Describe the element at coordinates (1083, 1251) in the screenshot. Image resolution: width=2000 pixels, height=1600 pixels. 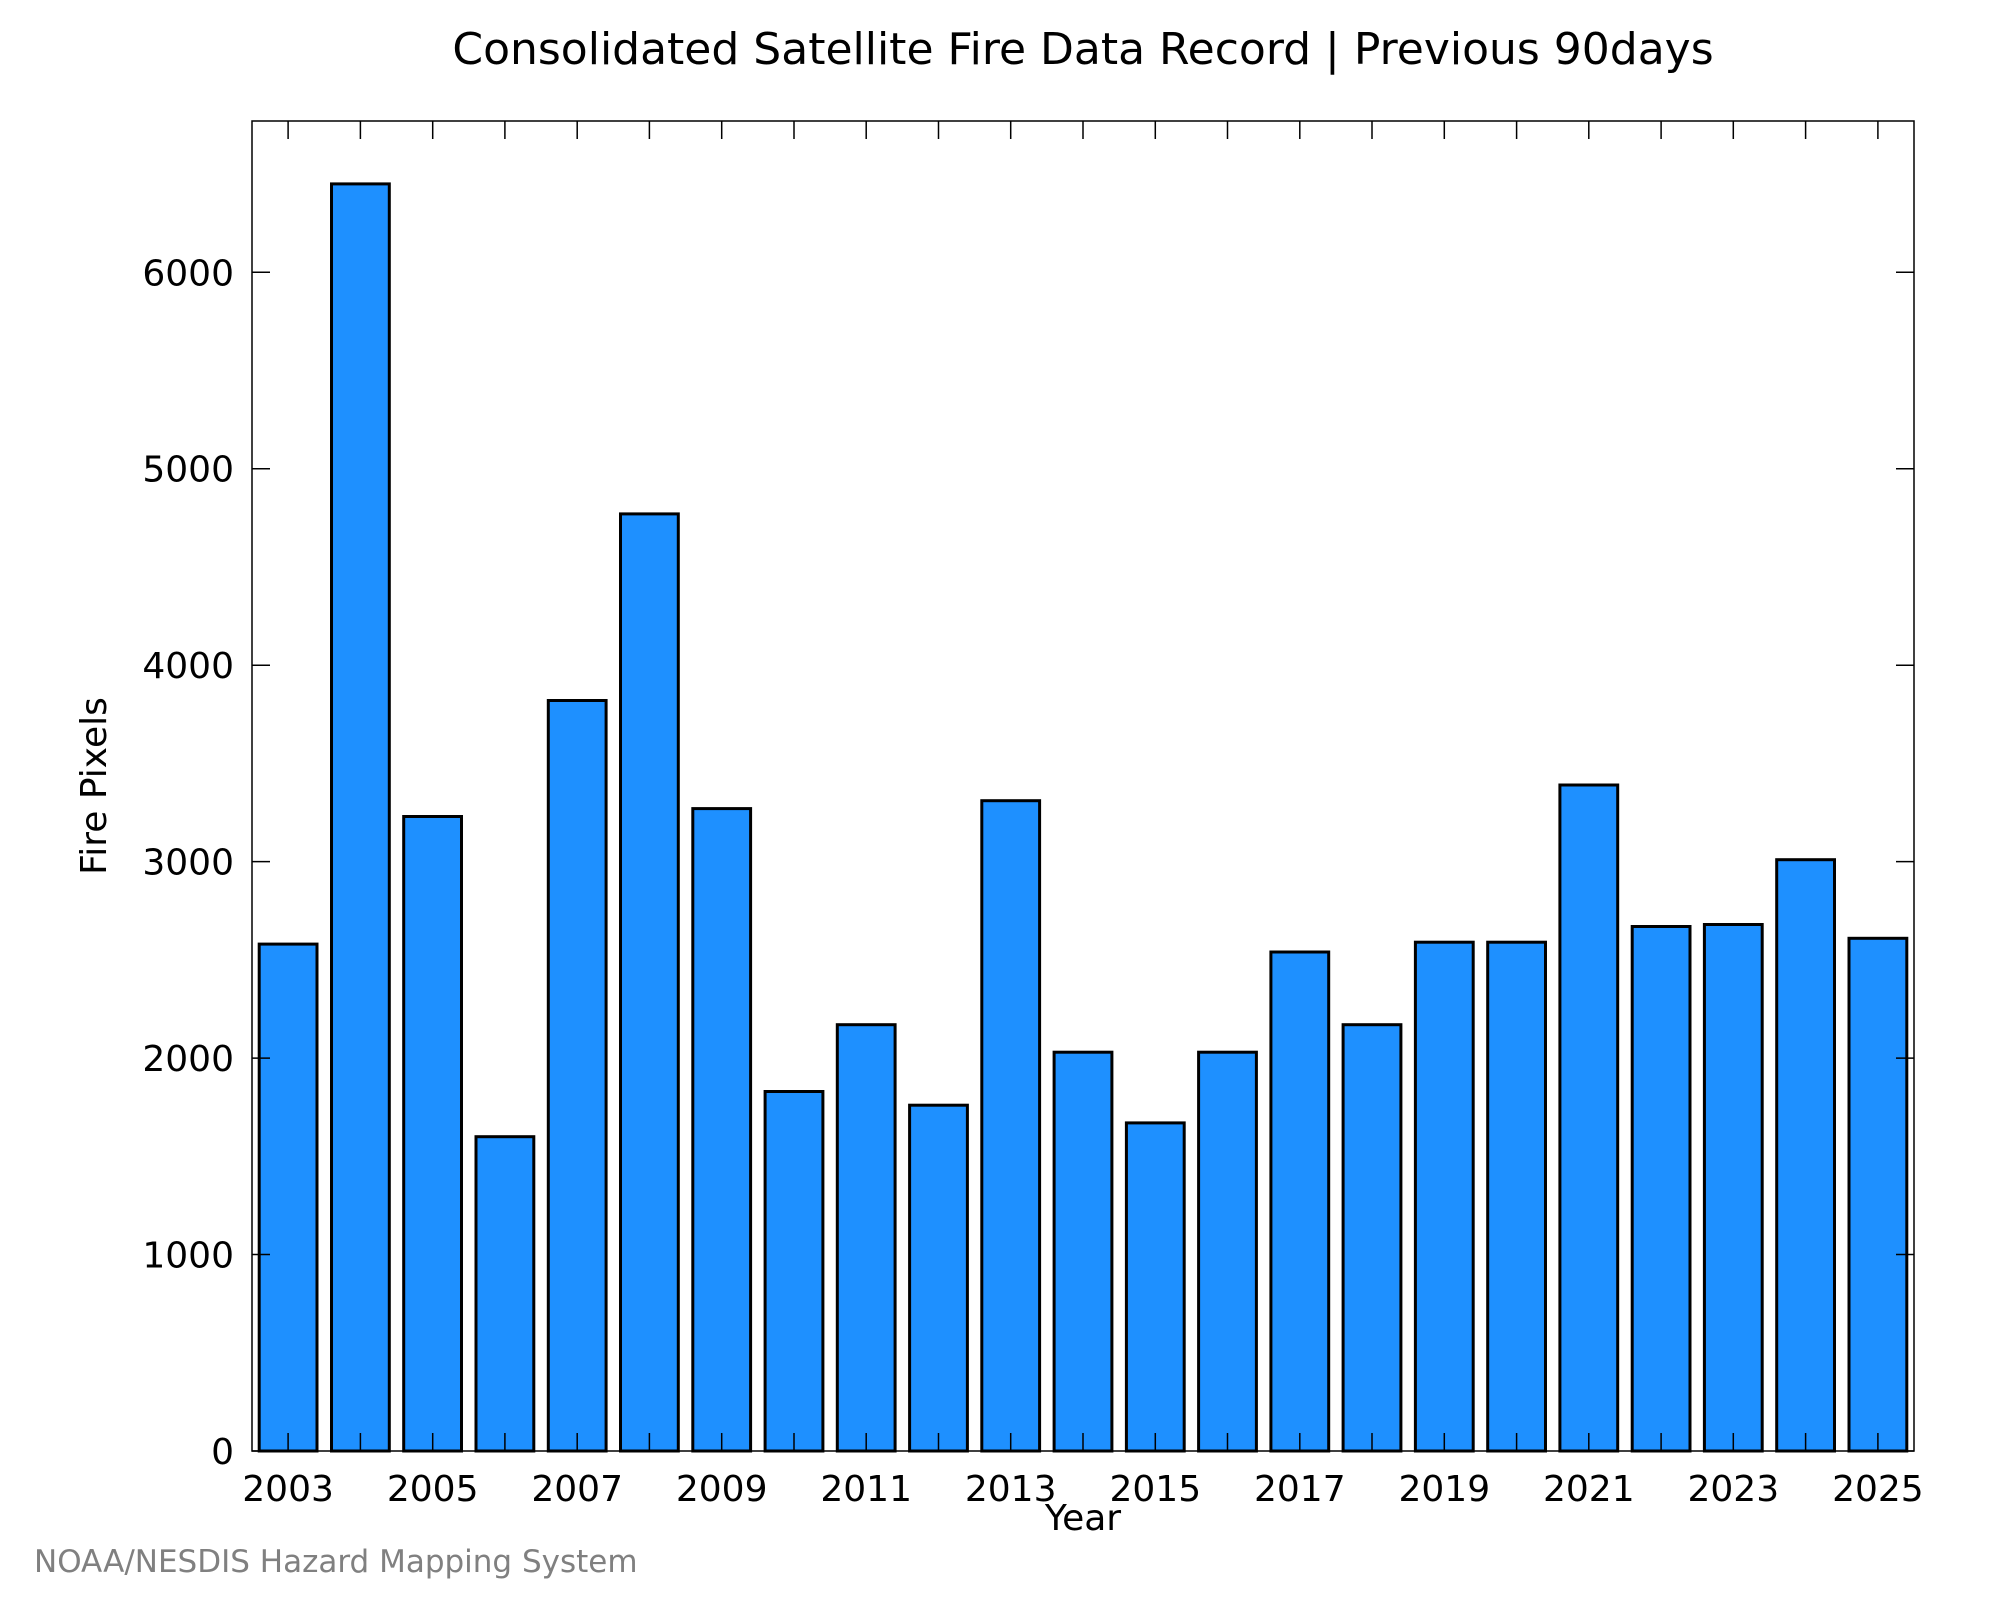
I see `bar-2014` at that location.